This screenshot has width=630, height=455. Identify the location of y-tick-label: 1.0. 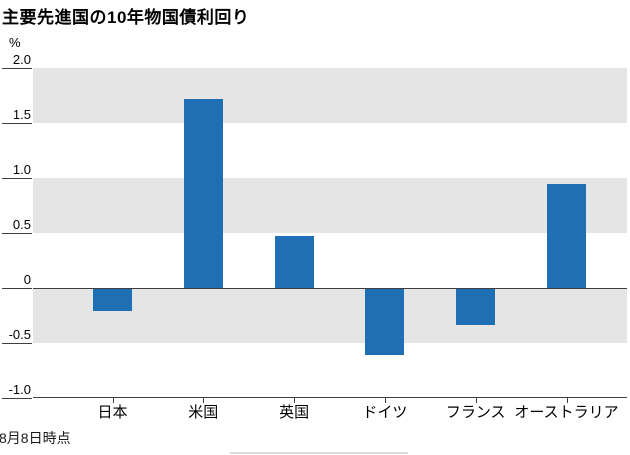
(21, 169).